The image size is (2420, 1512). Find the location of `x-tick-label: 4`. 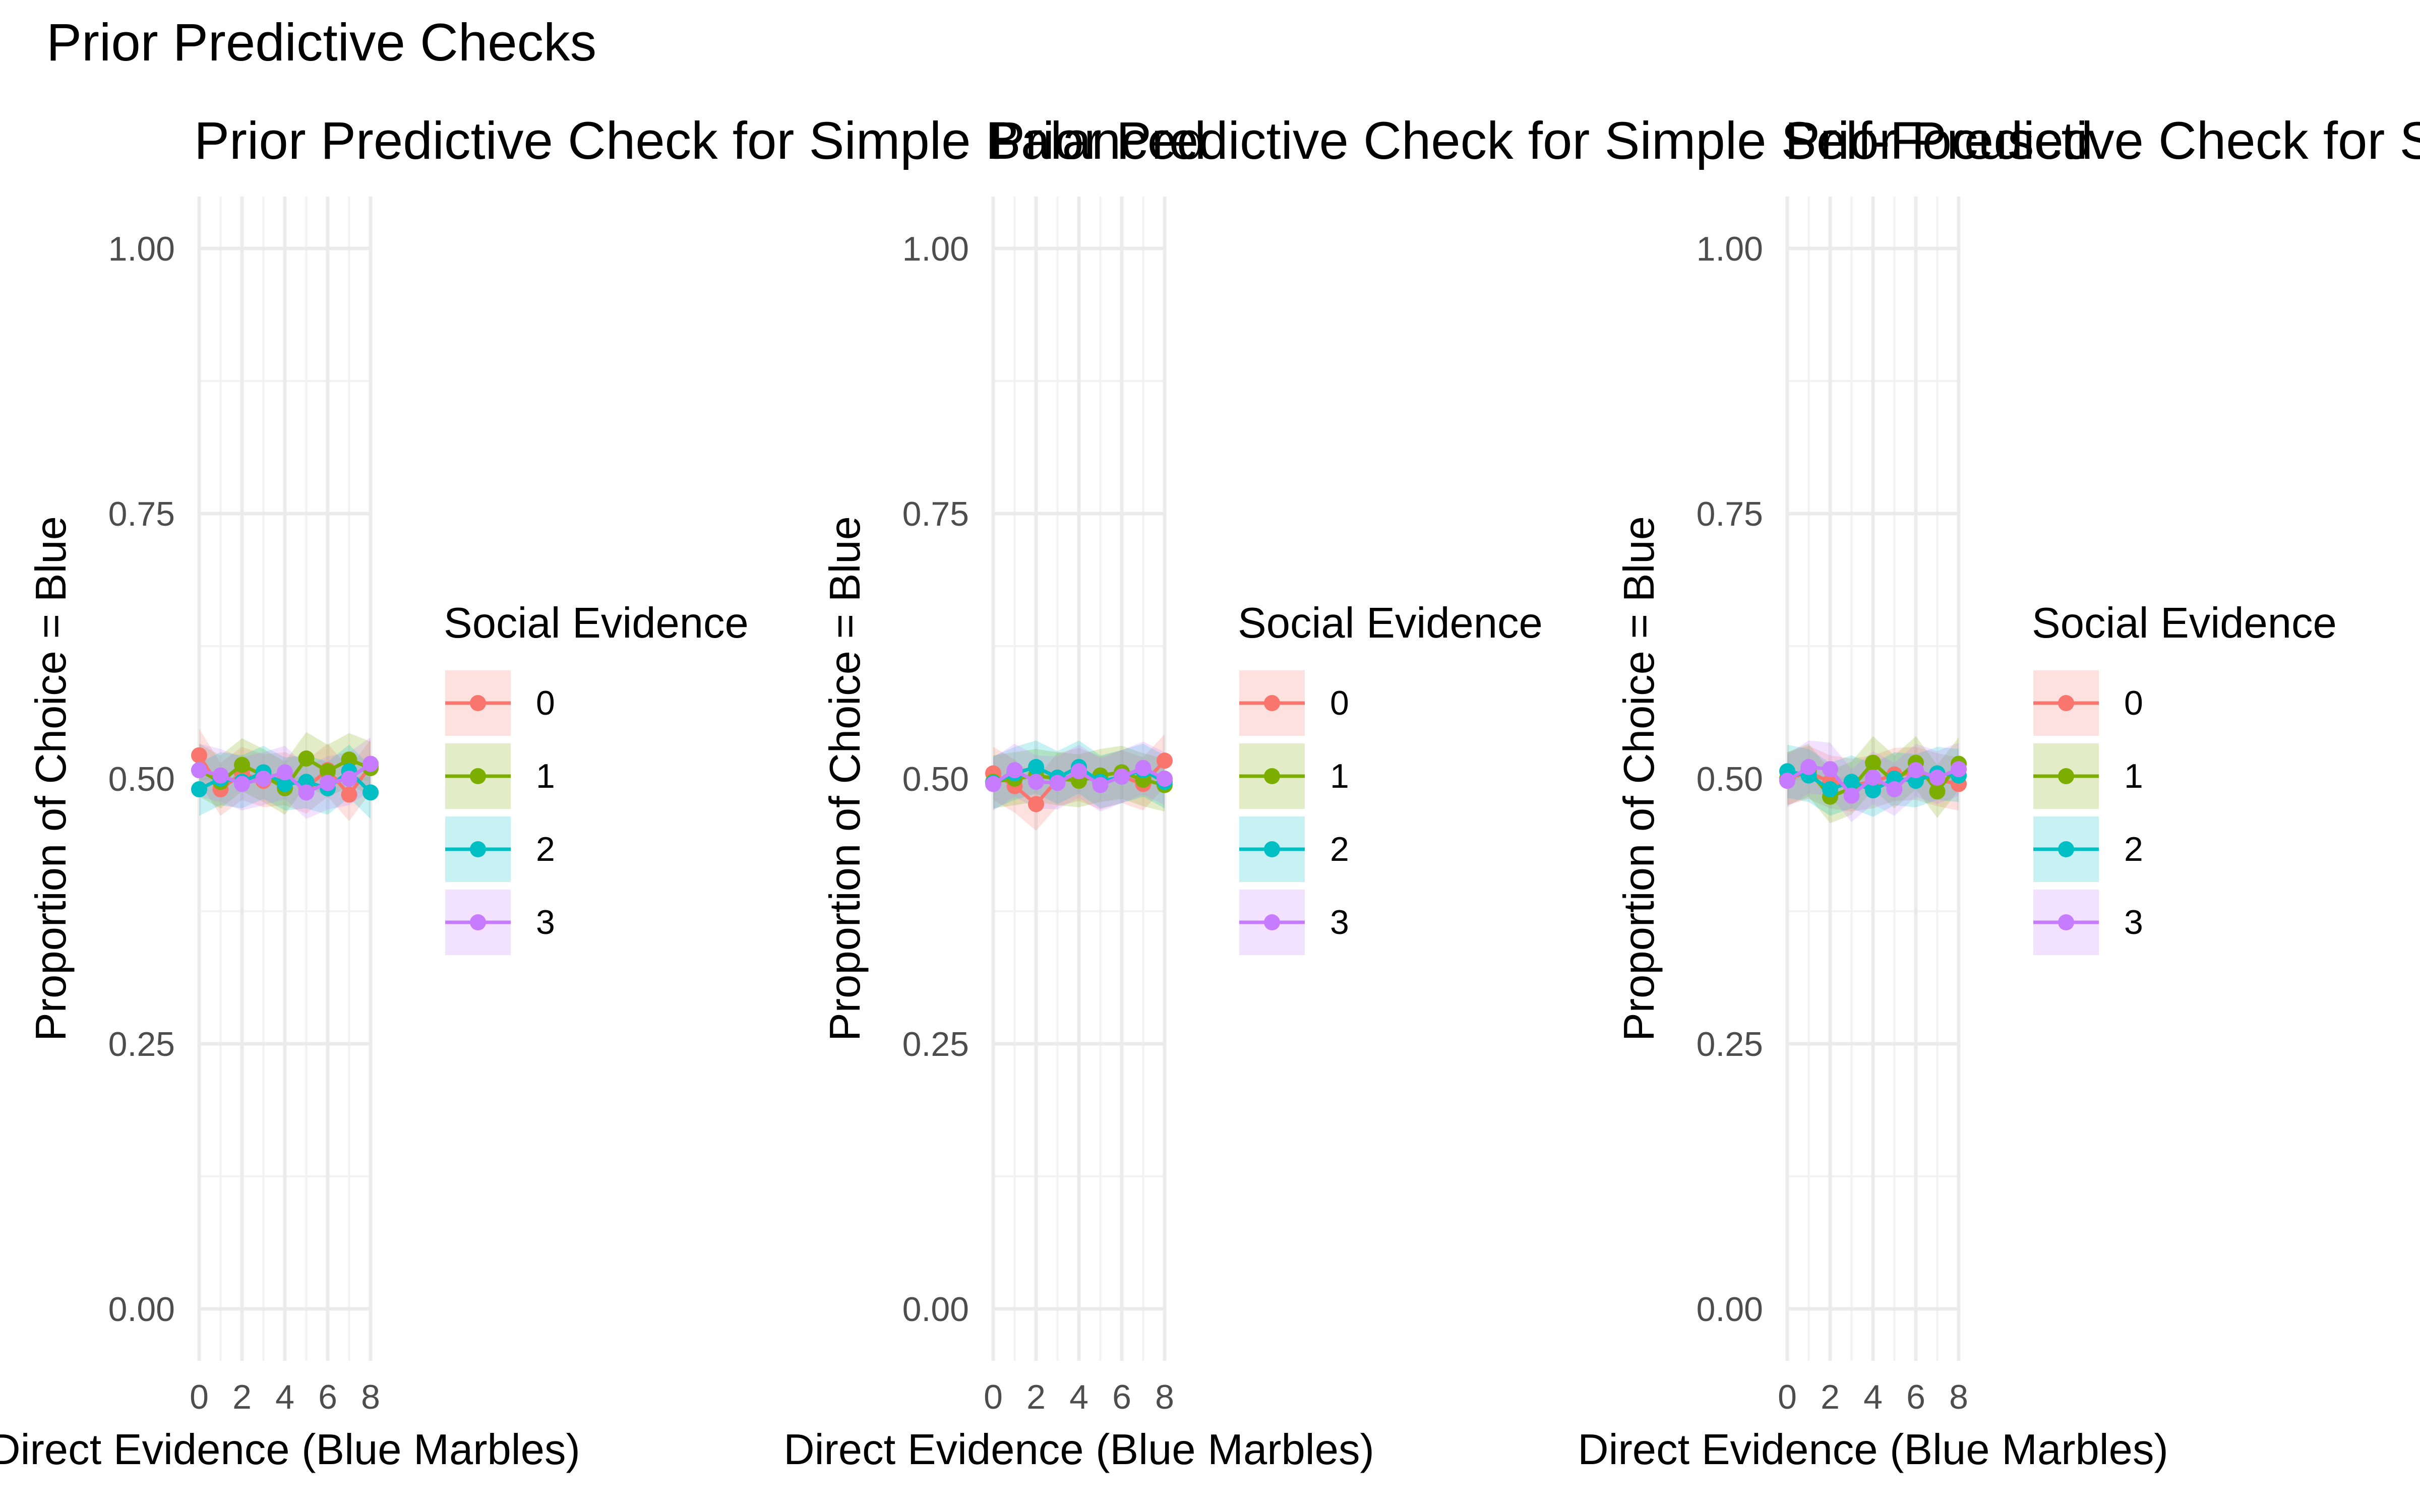

x-tick-label: 4 is located at coordinates (1078, 1397).